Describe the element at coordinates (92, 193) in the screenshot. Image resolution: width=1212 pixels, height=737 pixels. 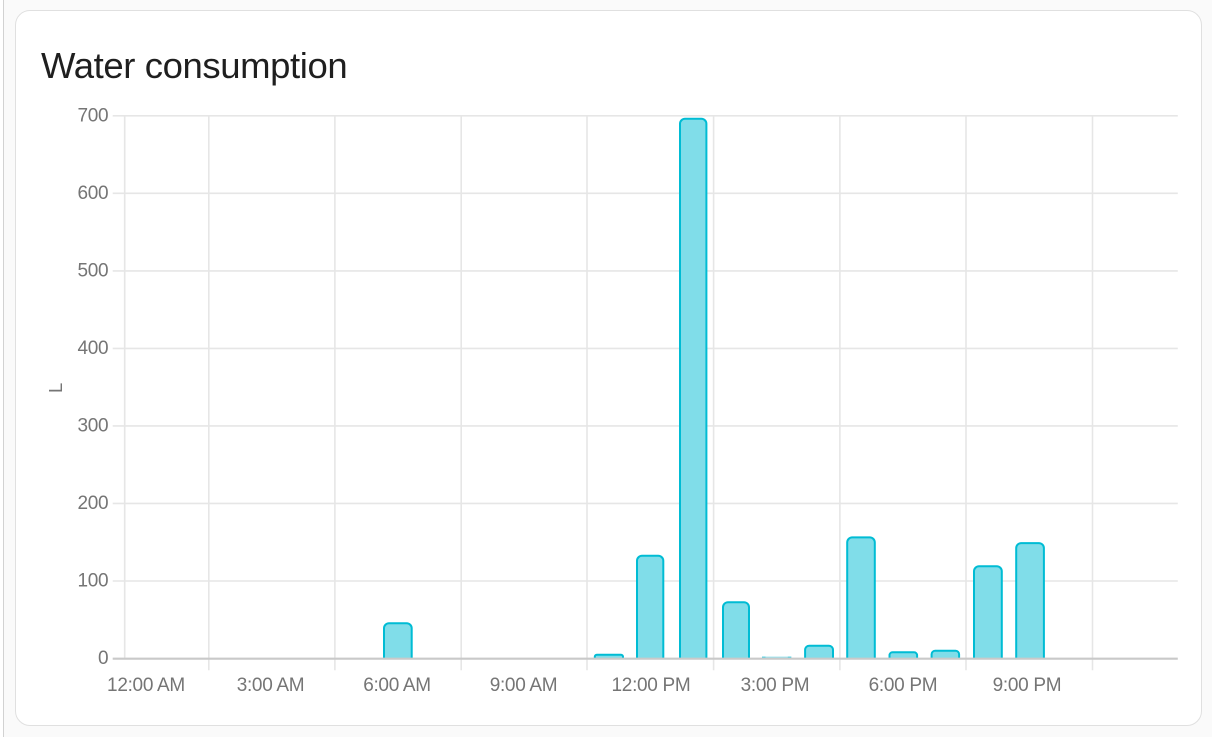
I see `svg-text: 600` at that location.